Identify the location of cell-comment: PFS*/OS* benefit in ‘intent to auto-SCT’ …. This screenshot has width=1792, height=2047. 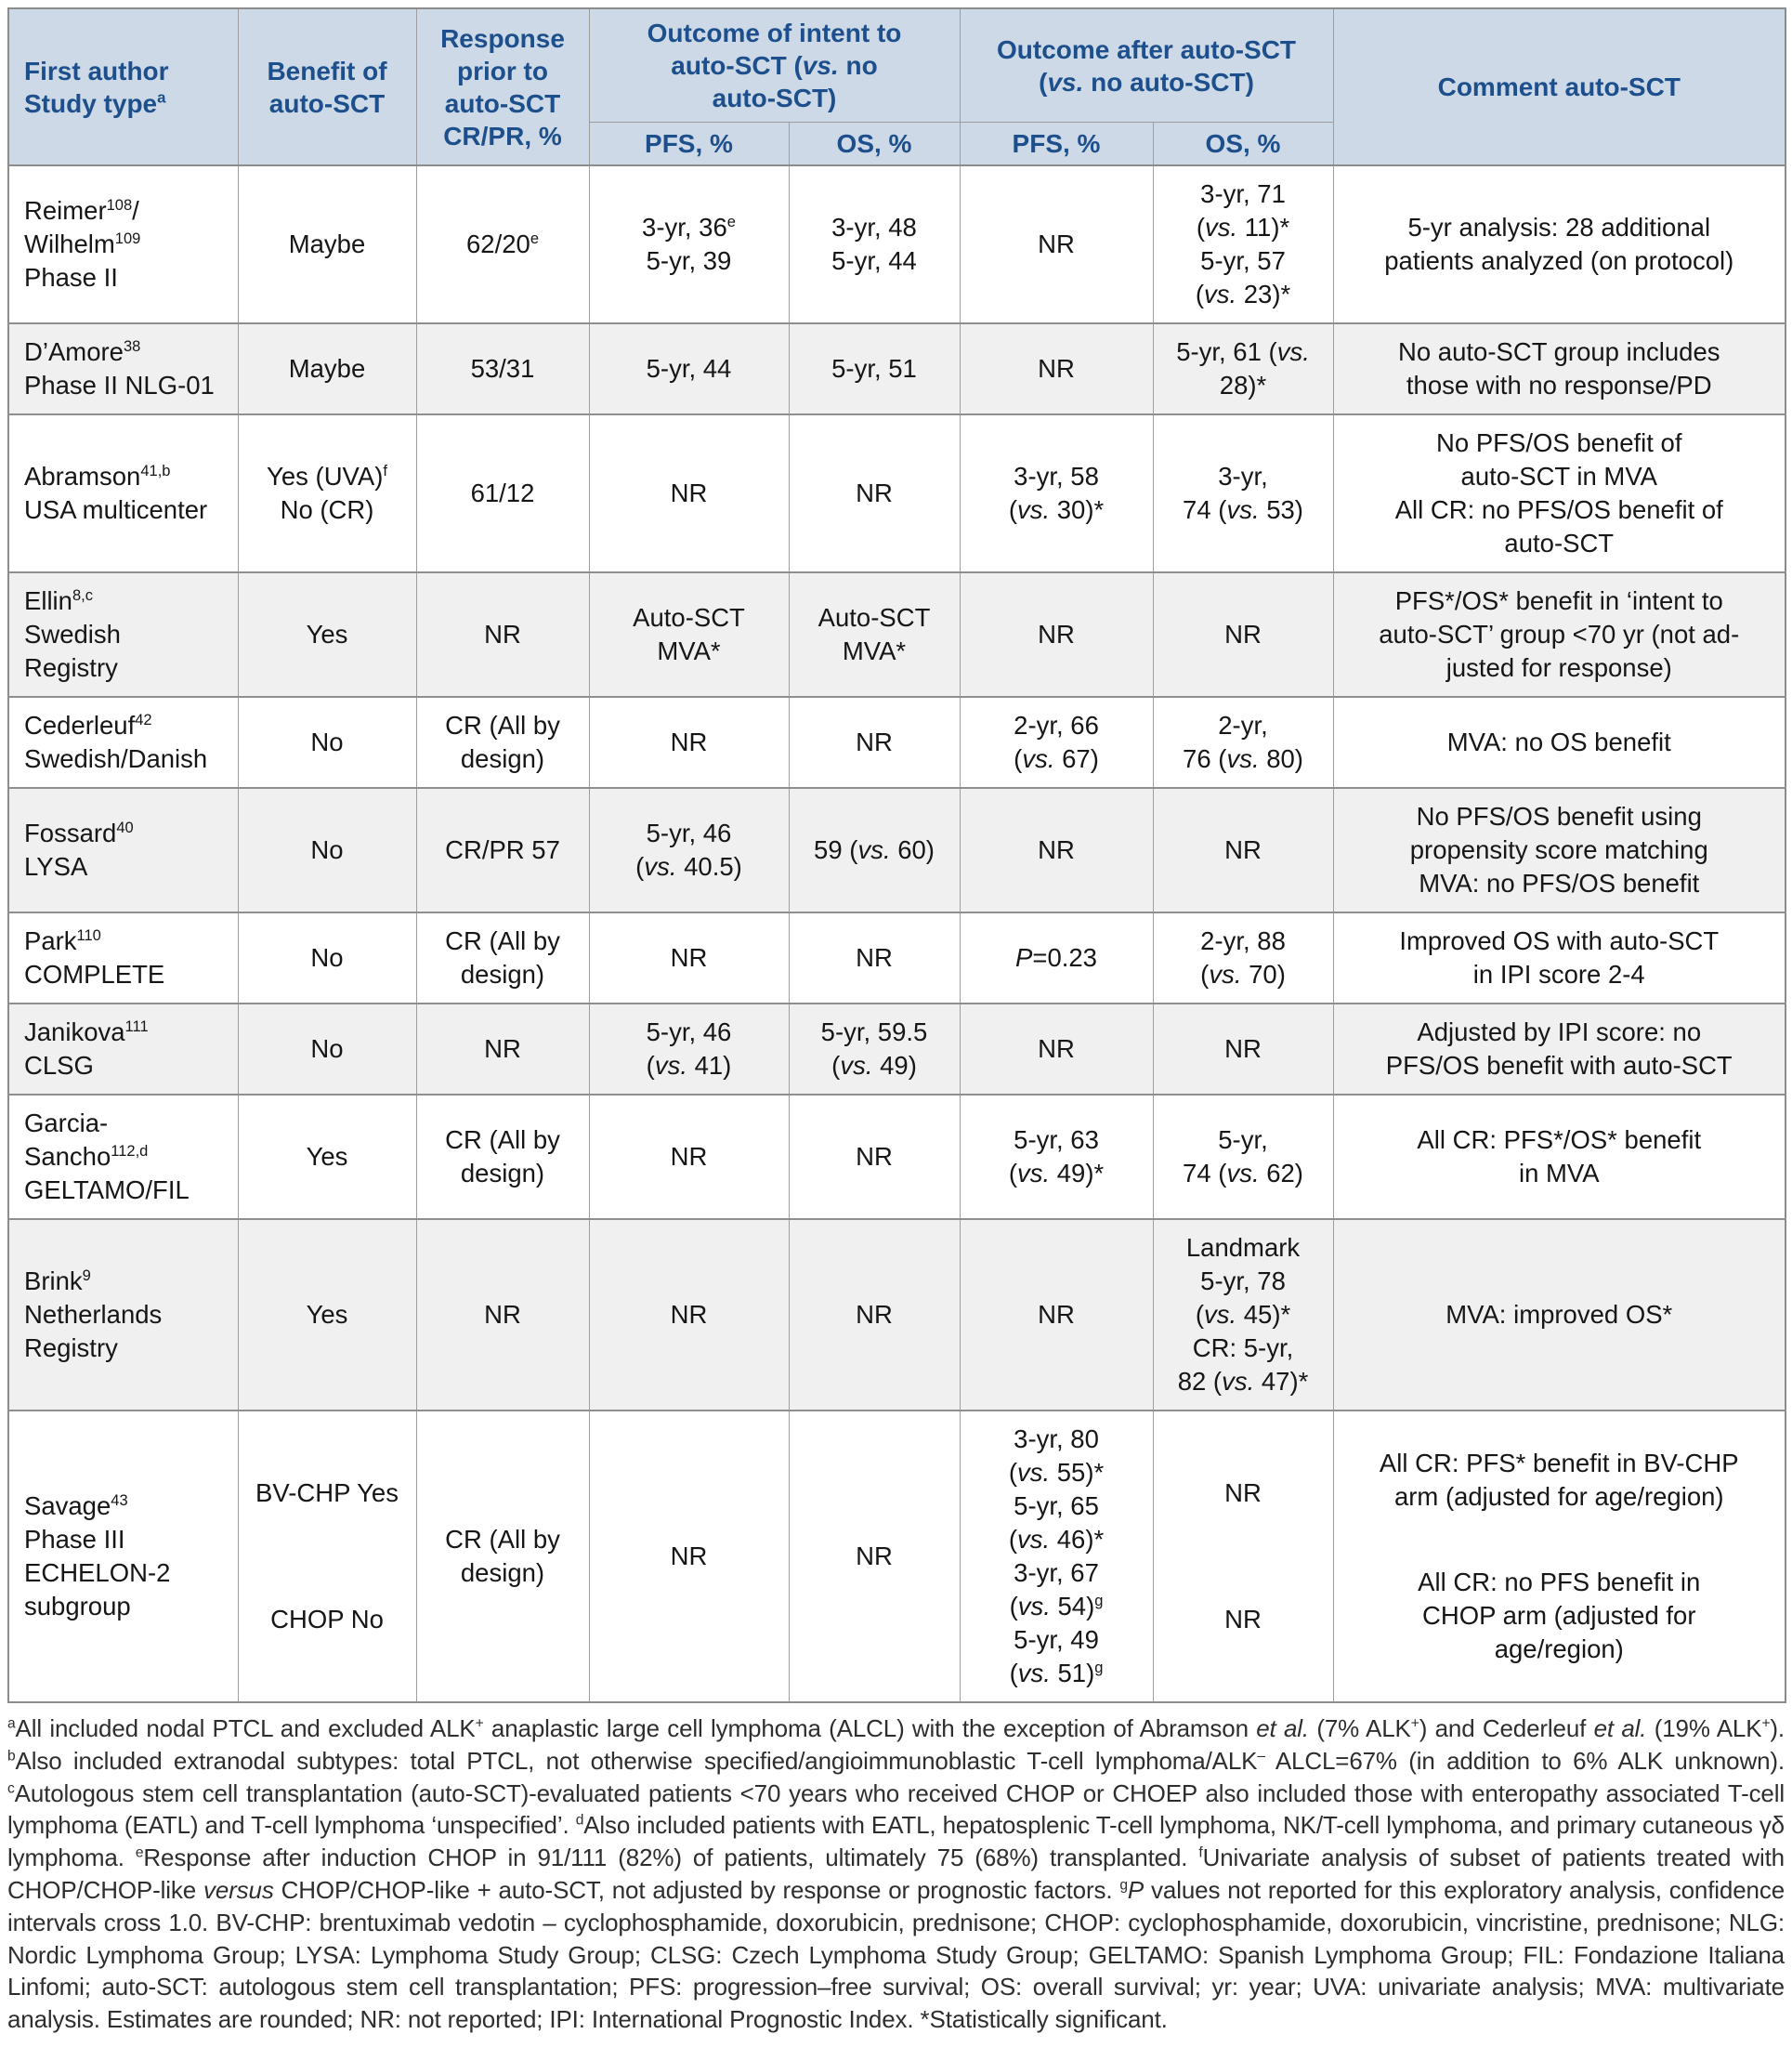
(1559, 635).